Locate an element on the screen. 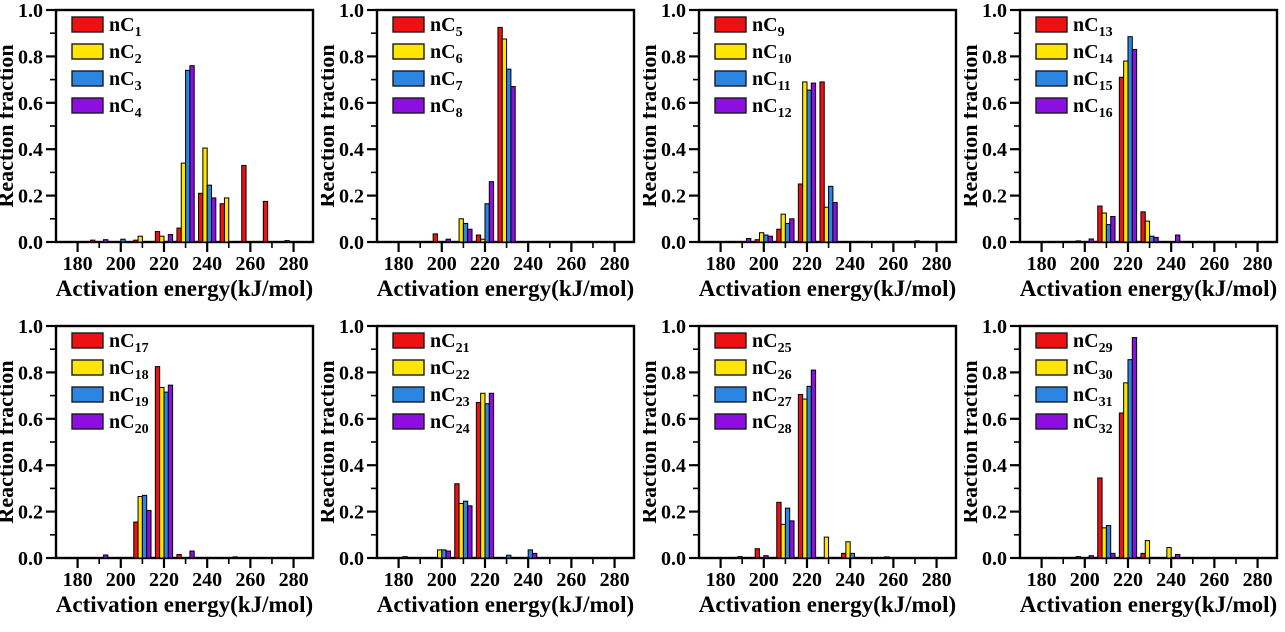 This screenshot has width=1285, height=632. bar-nC6 is located at coordinates (505, 140).